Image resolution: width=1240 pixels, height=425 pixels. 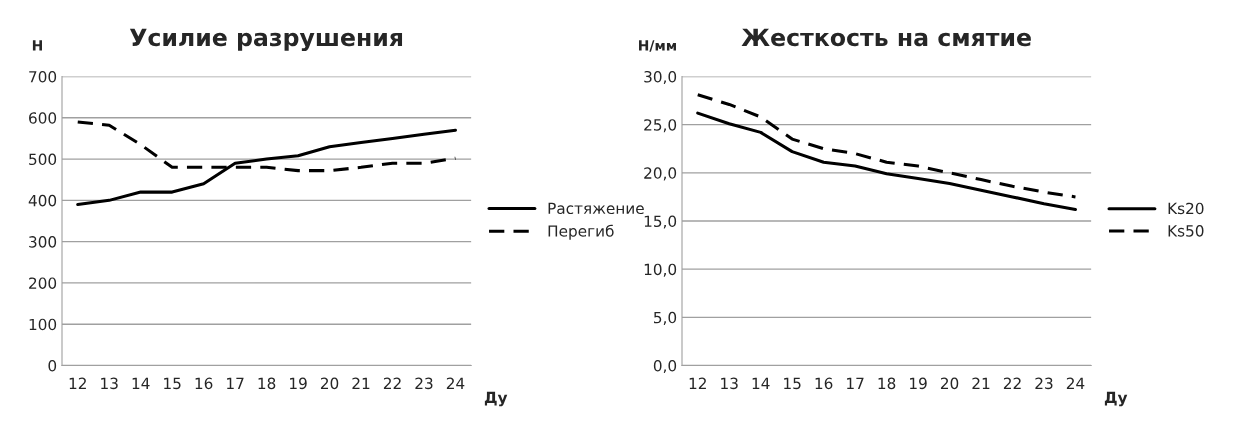 What do you see at coordinates (43, 76) in the screenshot?
I see `y-tick-label: 700` at bounding box center [43, 76].